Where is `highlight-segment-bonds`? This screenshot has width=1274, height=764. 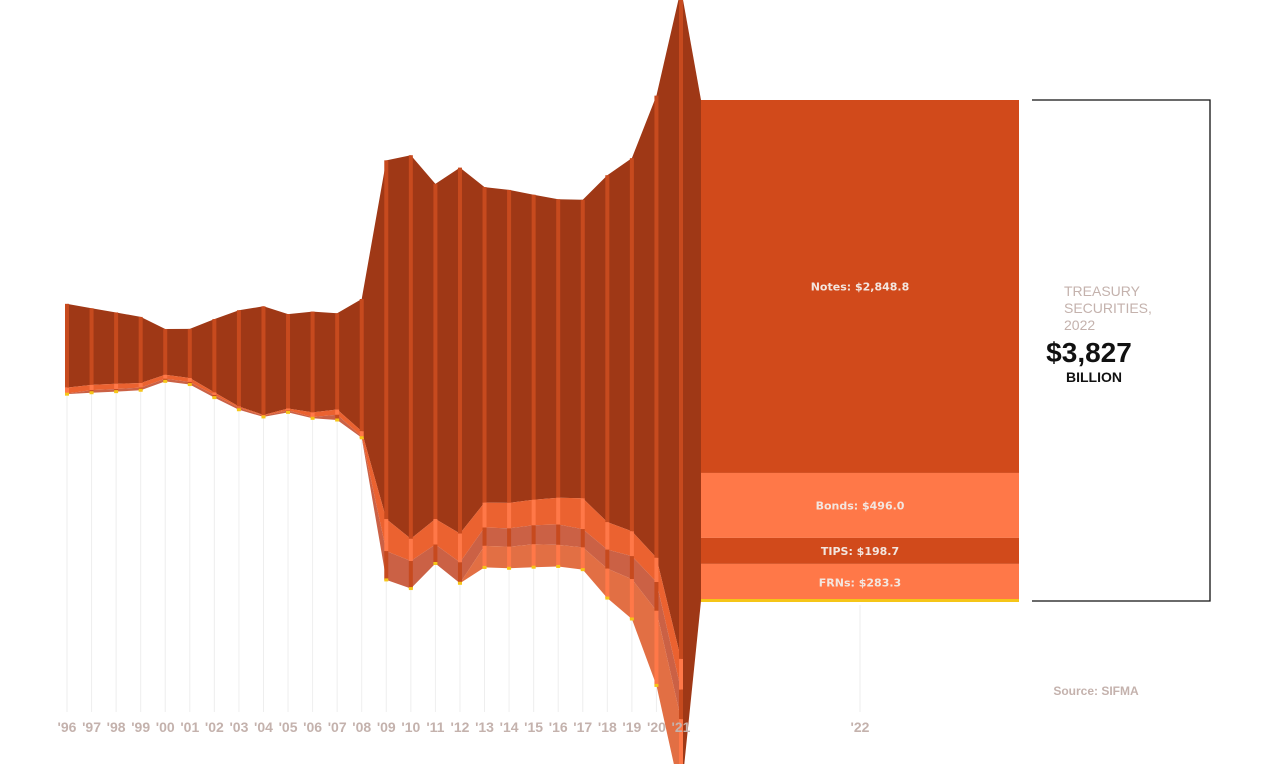 highlight-segment-bonds is located at coordinates (860, 505).